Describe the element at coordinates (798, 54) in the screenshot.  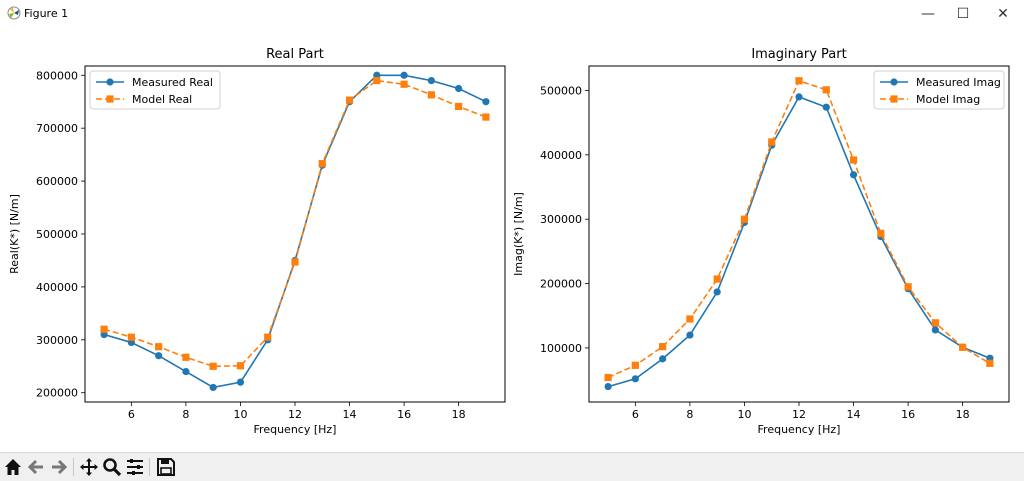
I see `chart-title: Imaginary Part` at that location.